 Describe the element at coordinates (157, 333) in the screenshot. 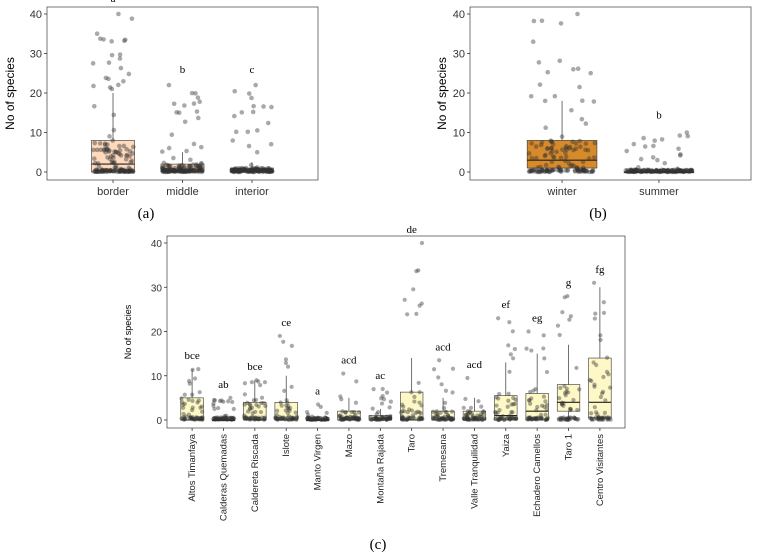

I see `y-tick-label-c-2: 20` at that location.